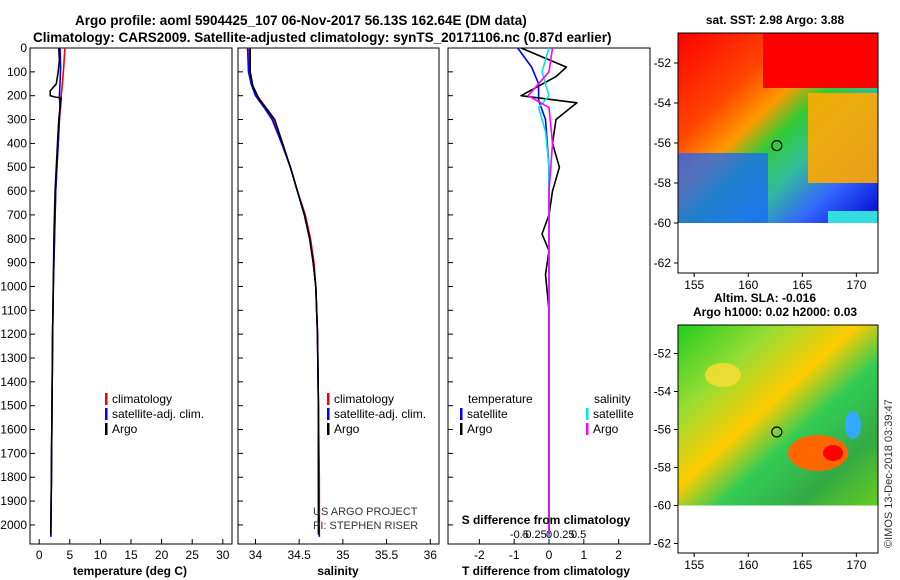 The image size is (900, 580). What do you see at coordinates (17, 191) in the screenshot?
I see `depth-tick-label: 600` at bounding box center [17, 191].